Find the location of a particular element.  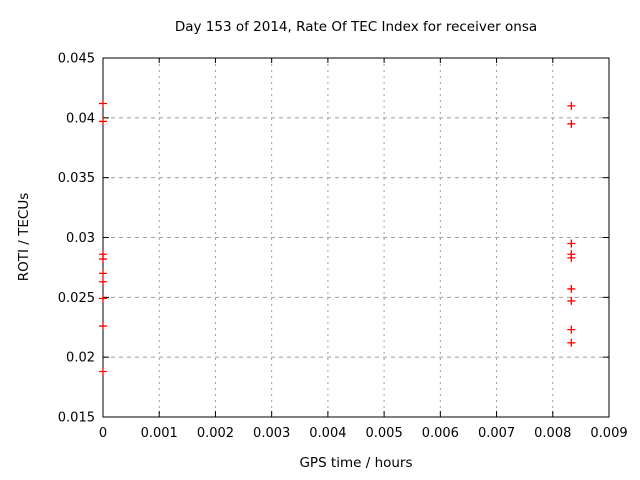

x-tick-label: 0.001 is located at coordinates (159, 433).